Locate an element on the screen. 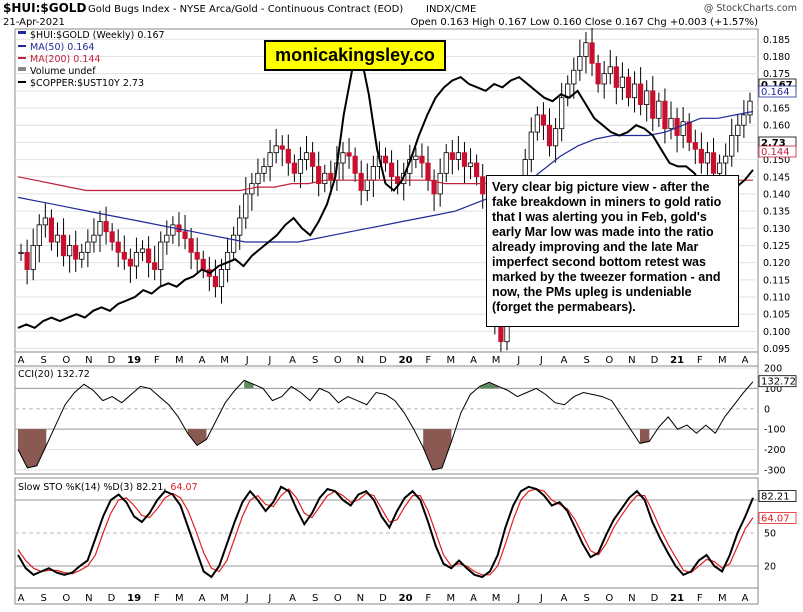 The height and width of the screenshot is (612, 803). legend-swatch-copper is located at coordinates (22, 82).